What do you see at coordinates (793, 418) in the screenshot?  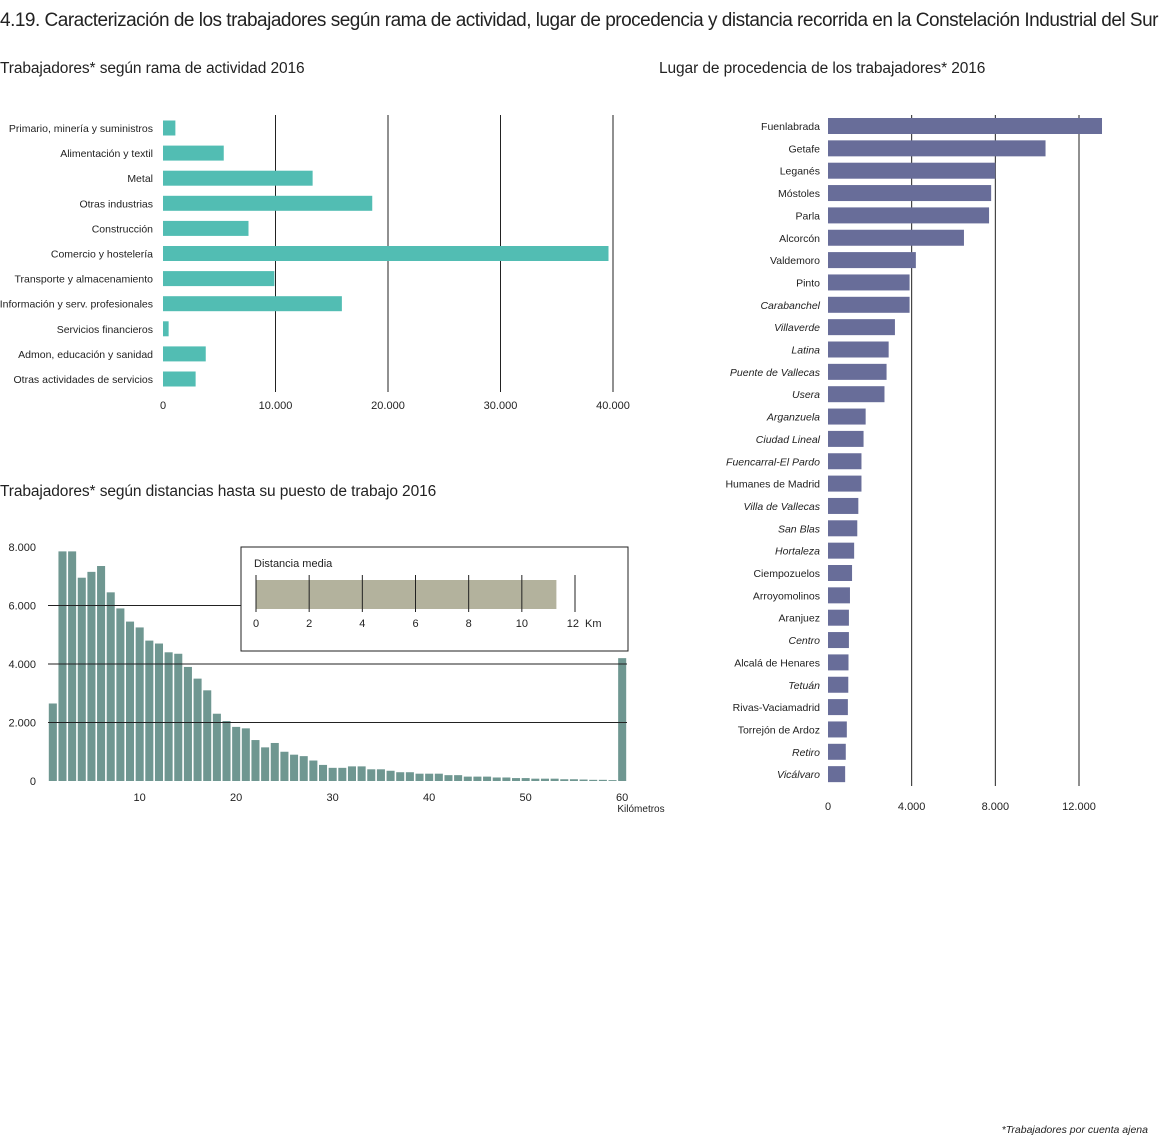 I see `category-label: Arganzuela` at bounding box center [793, 418].